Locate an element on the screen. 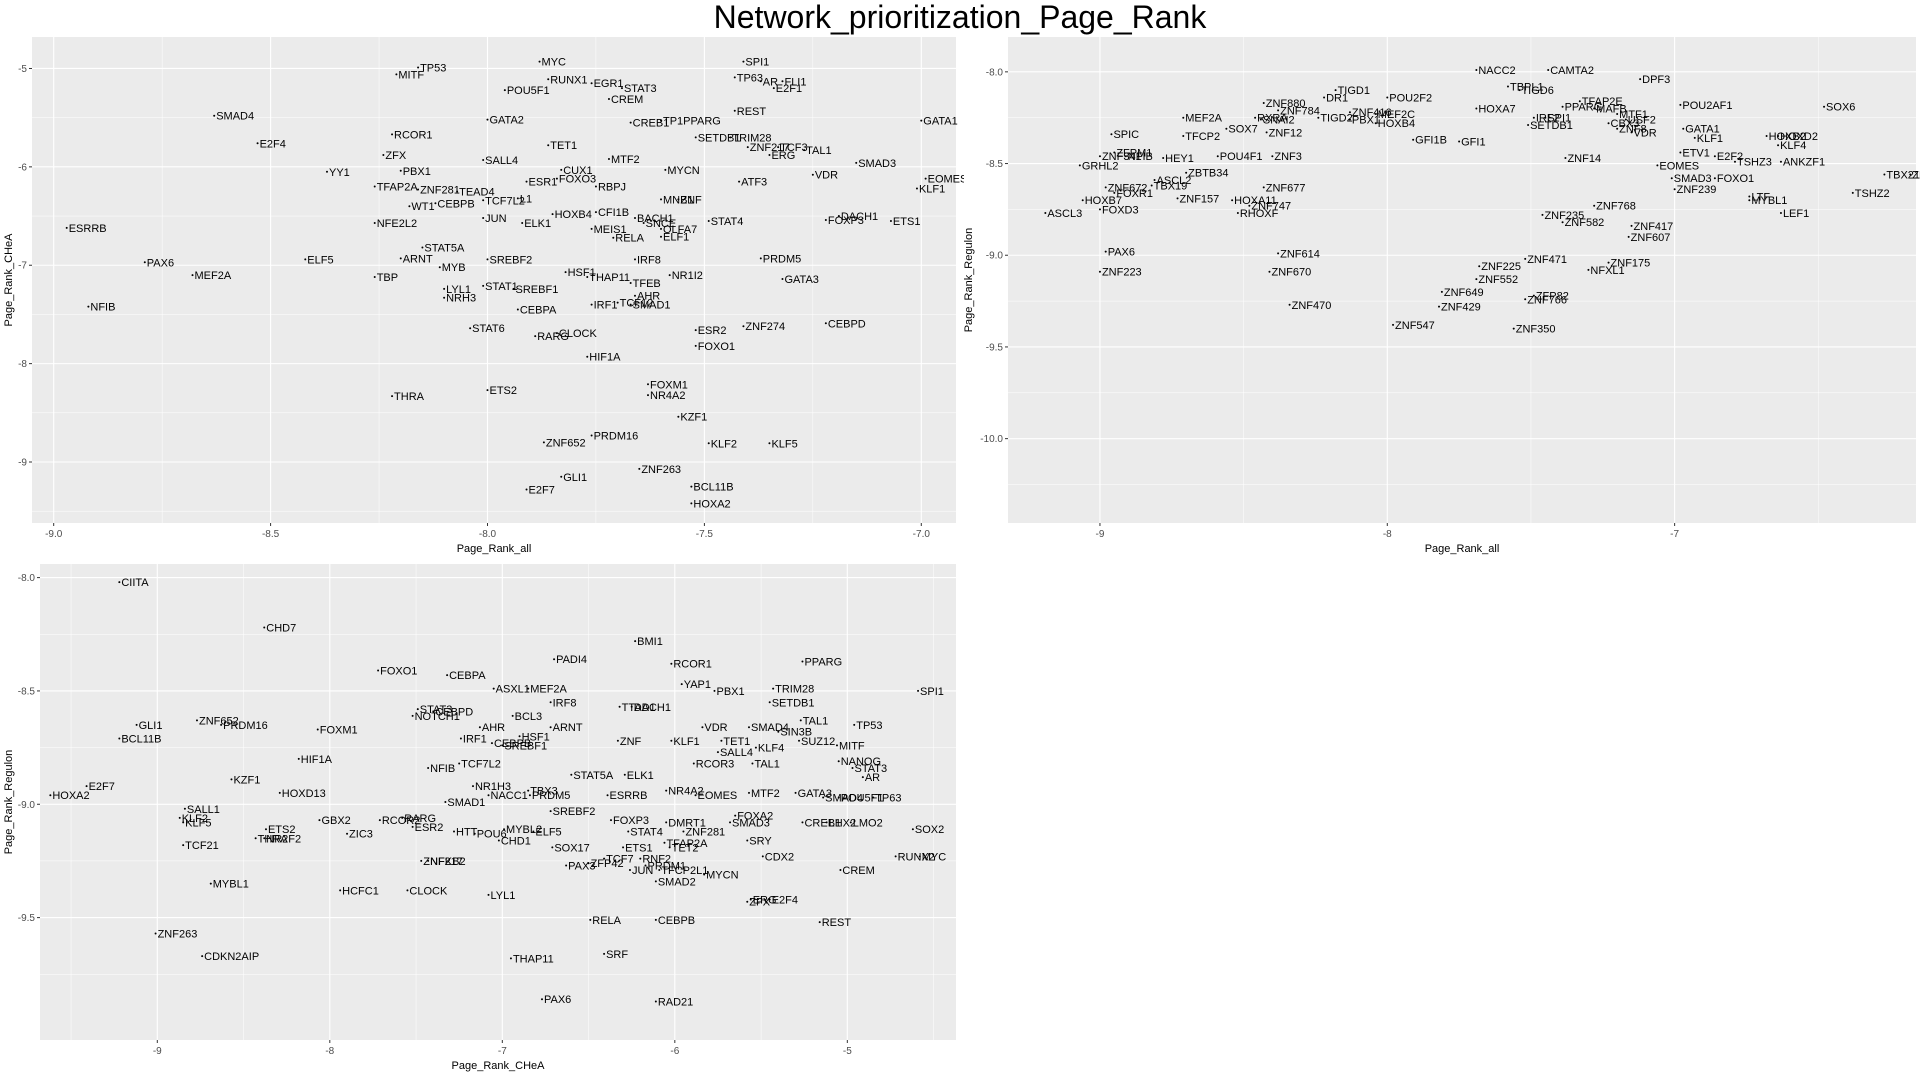 The height and width of the screenshot is (1080, 1920). point-label: ESRRB is located at coordinates (629, 796).